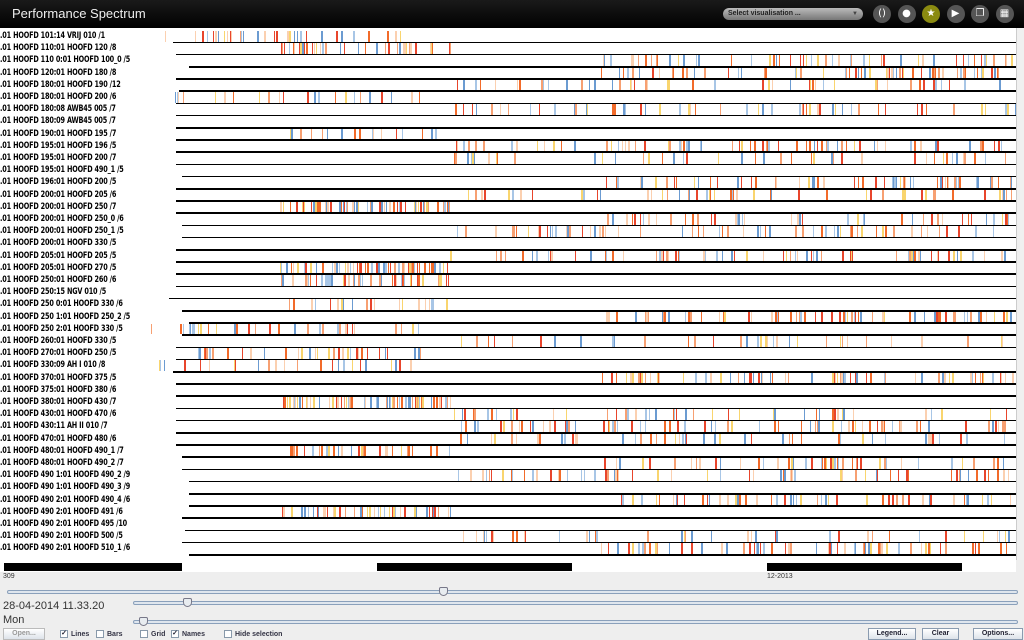 This screenshot has width=1024, height=640. Describe the element at coordinates (508, 317) in the screenshot. I see `segment-row: .01 HOOFD 250 1:01 HOOFD 250_2 /5` at that location.